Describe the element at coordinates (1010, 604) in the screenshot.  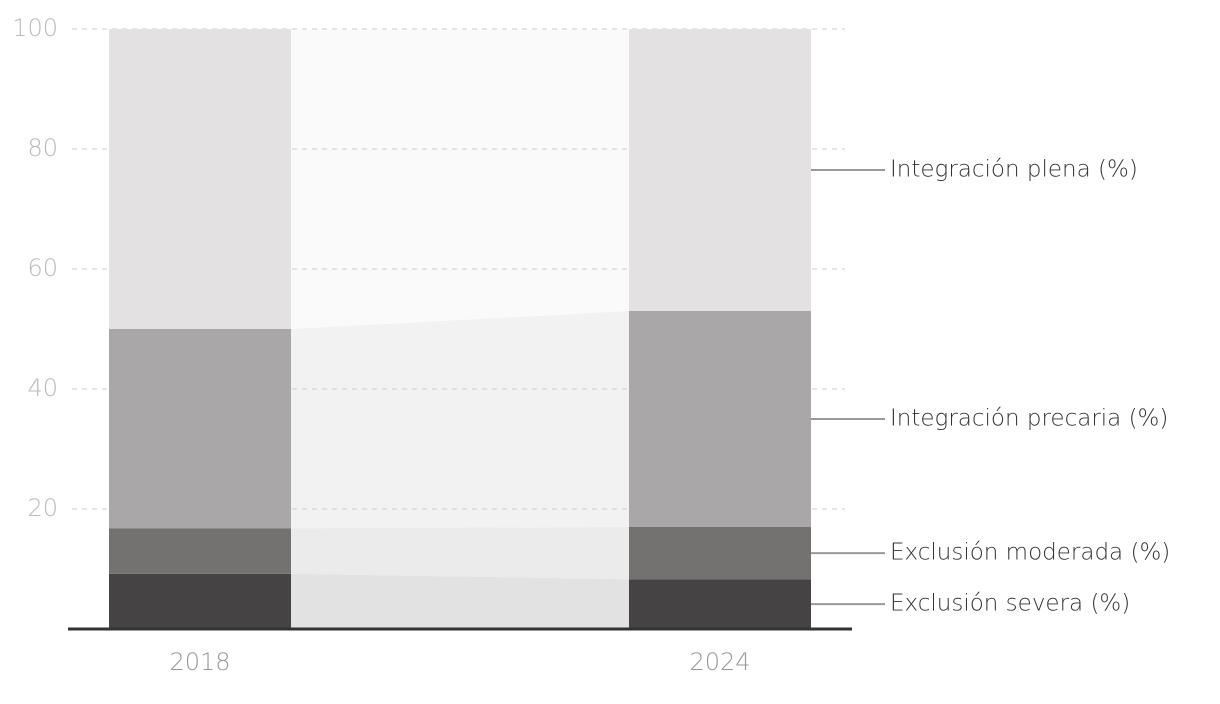
I see `legend-label: Exclusión severa (%)` at that location.